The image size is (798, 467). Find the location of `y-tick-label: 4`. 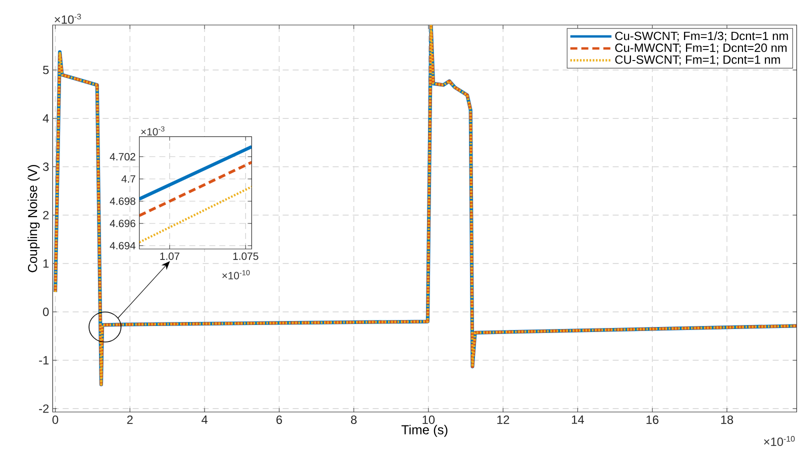

y-tick-label: 4 is located at coordinates (45, 118).